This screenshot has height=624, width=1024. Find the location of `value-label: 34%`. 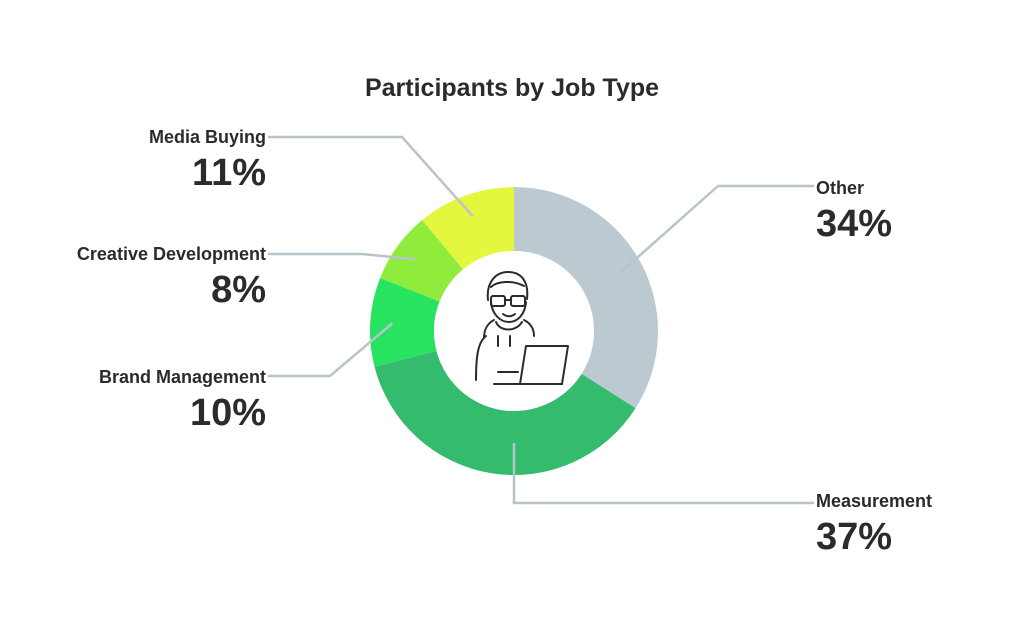

value-label: 34% is located at coordinates (854, 224).